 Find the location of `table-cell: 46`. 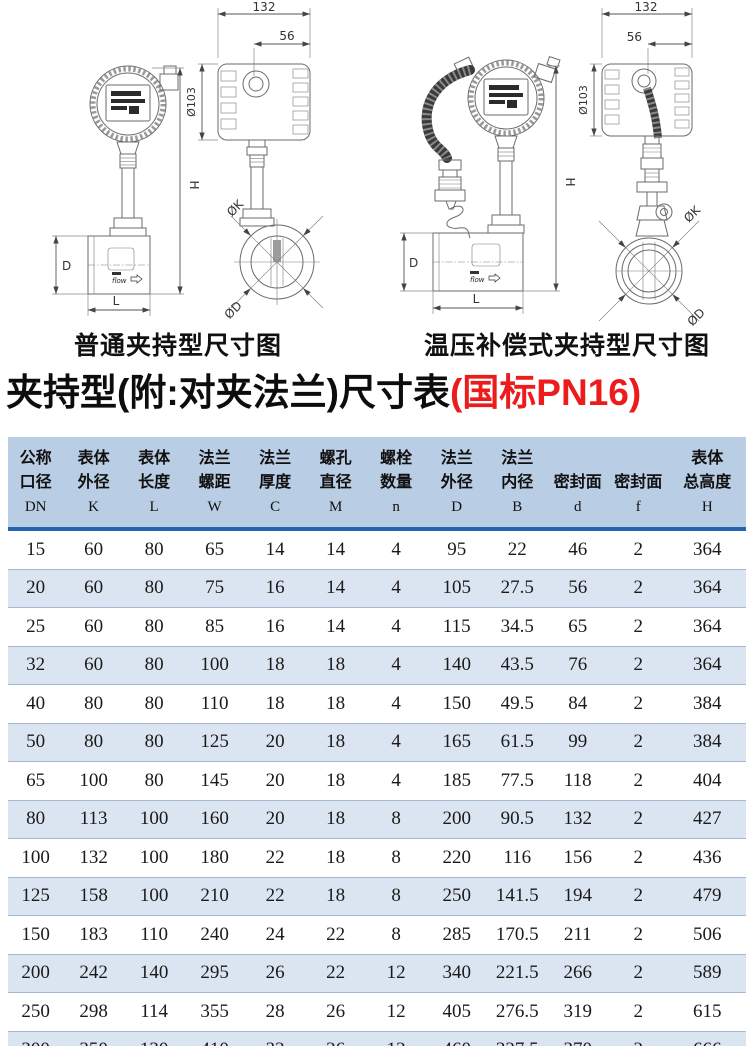

table-cell: 46 is located at coordinates (577, 549).